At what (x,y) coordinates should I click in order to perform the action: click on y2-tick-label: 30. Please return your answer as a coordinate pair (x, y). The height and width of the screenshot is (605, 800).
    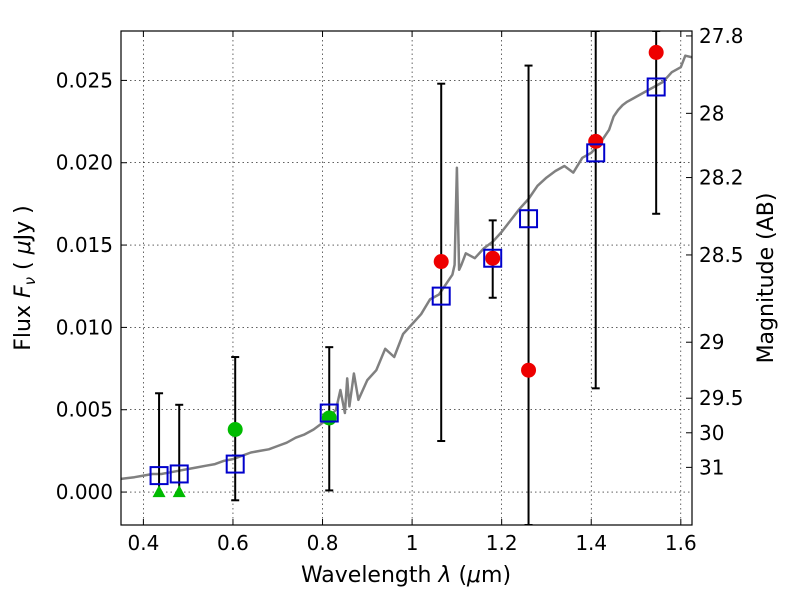
    Looking at the image, I should click on (711, 433).